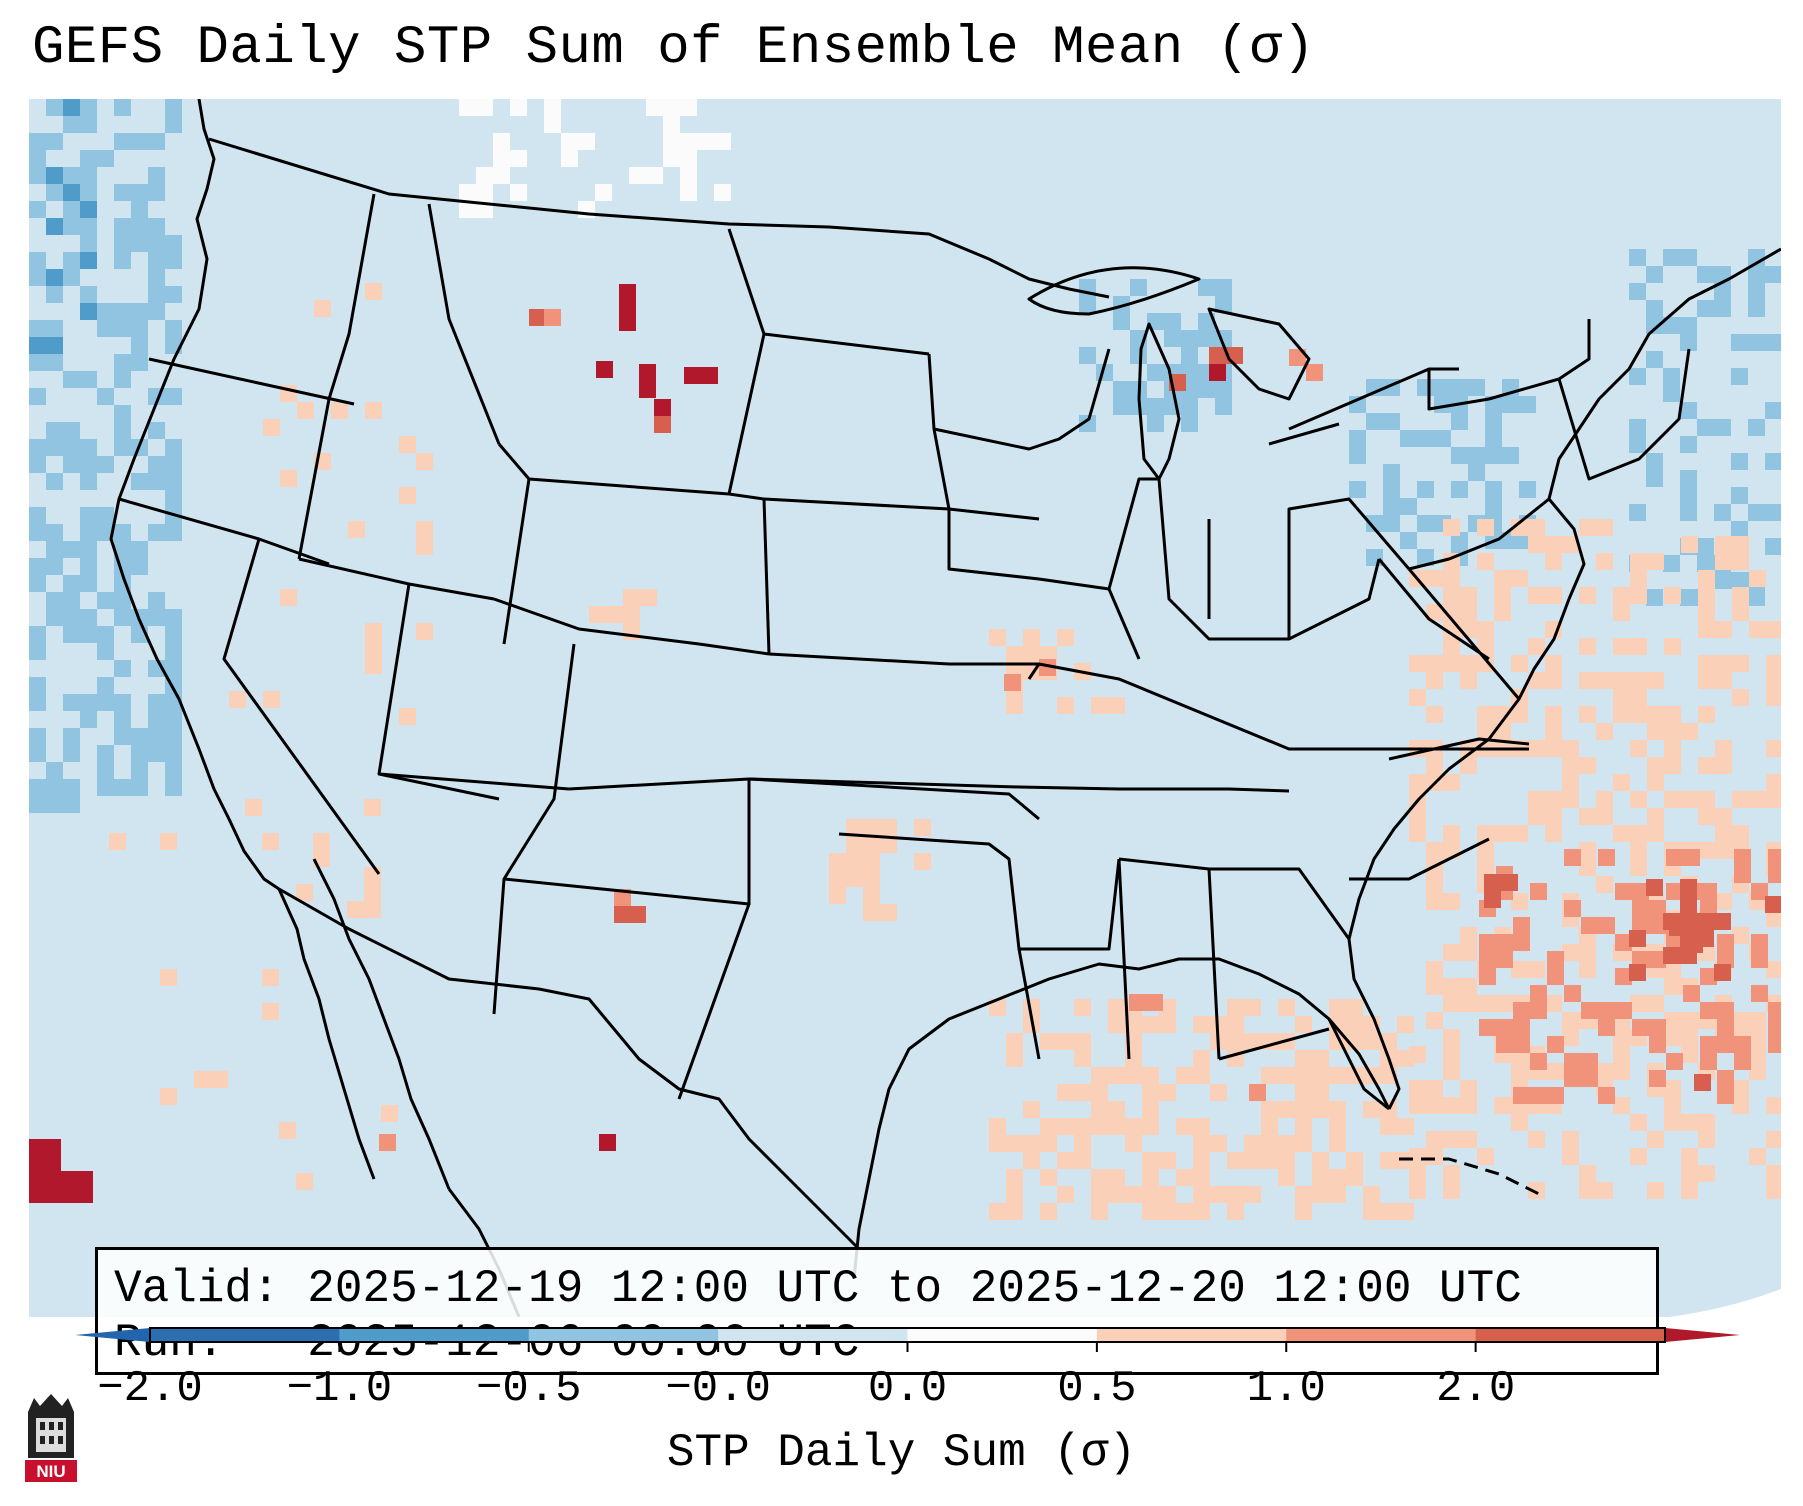 This screenshot has height=1506, width=1803. I want to click on colorbar-over-arrow, so click(1702, 1335).